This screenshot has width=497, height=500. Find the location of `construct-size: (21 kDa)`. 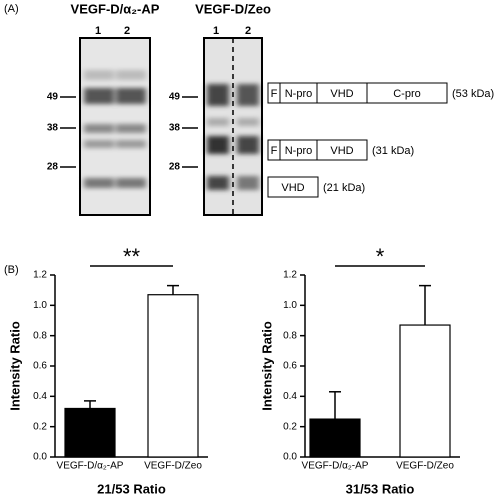

construct-size: (21 kDa) is located at coordinates (344, 188).